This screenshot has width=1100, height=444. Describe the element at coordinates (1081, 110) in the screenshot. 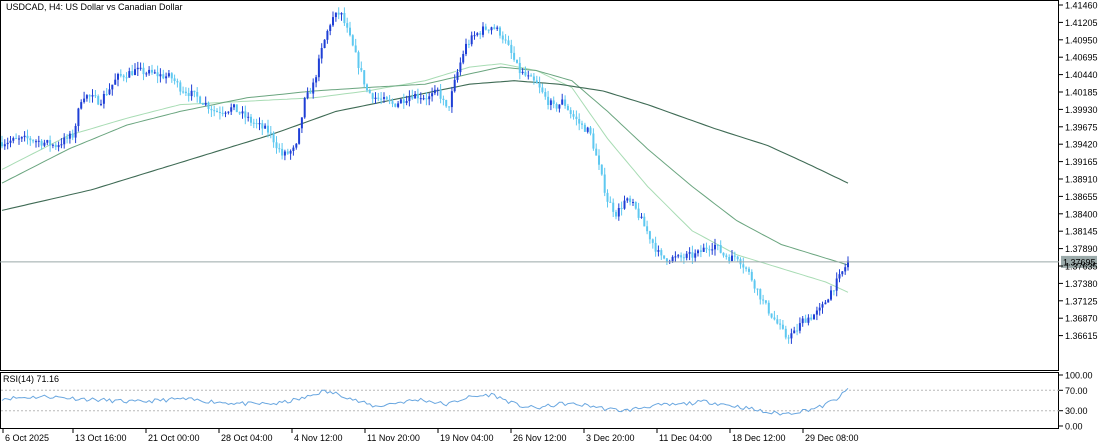

I see `price-tick-label: 1.39930` at that location.